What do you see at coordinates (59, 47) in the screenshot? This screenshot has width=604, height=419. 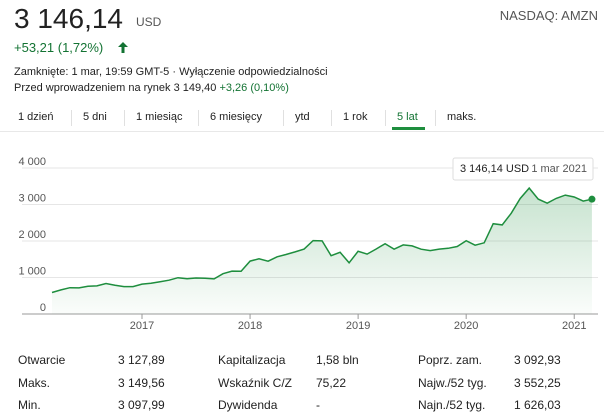 I see `change: +53,21 (1,72%)` at bounding box center [59, 47].